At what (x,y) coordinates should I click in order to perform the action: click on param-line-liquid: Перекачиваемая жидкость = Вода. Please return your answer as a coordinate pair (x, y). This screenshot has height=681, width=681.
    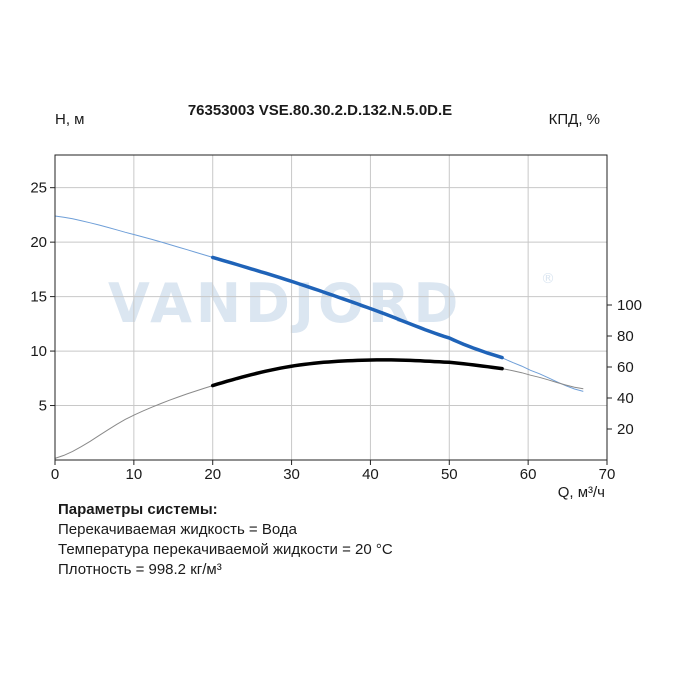
    Looking at the image, I should click on (177, 529).